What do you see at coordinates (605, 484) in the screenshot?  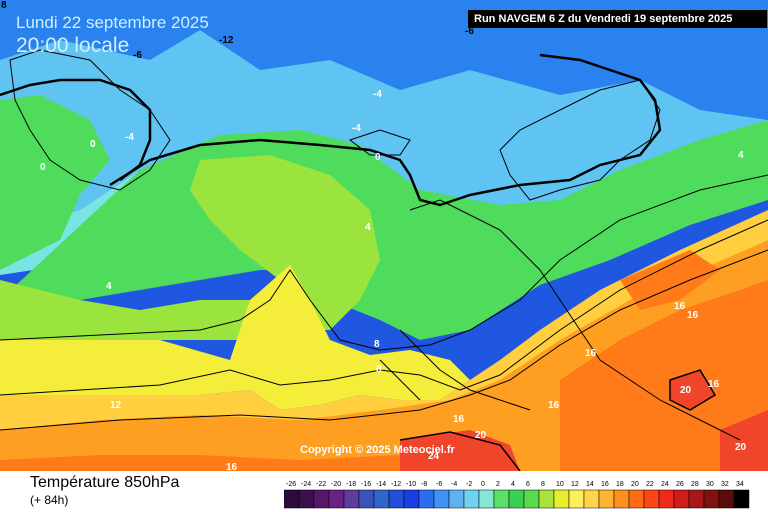 I see `legend-tick-label: 16` at bounding box center [605, 484].